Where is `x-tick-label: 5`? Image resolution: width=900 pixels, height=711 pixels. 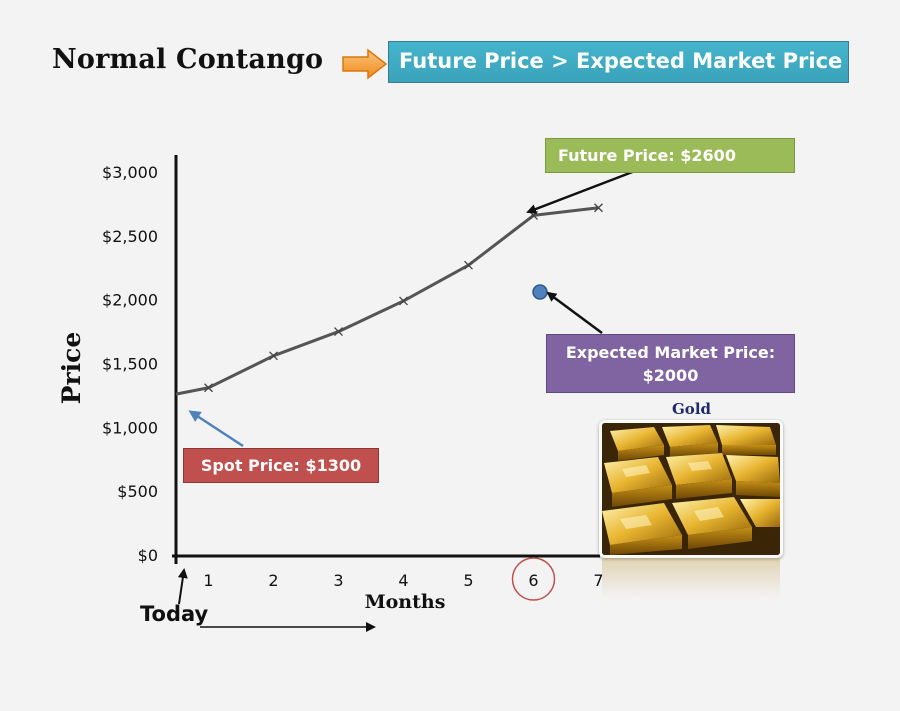 x-tick-label: 5 is located at coordinates (468, 580).